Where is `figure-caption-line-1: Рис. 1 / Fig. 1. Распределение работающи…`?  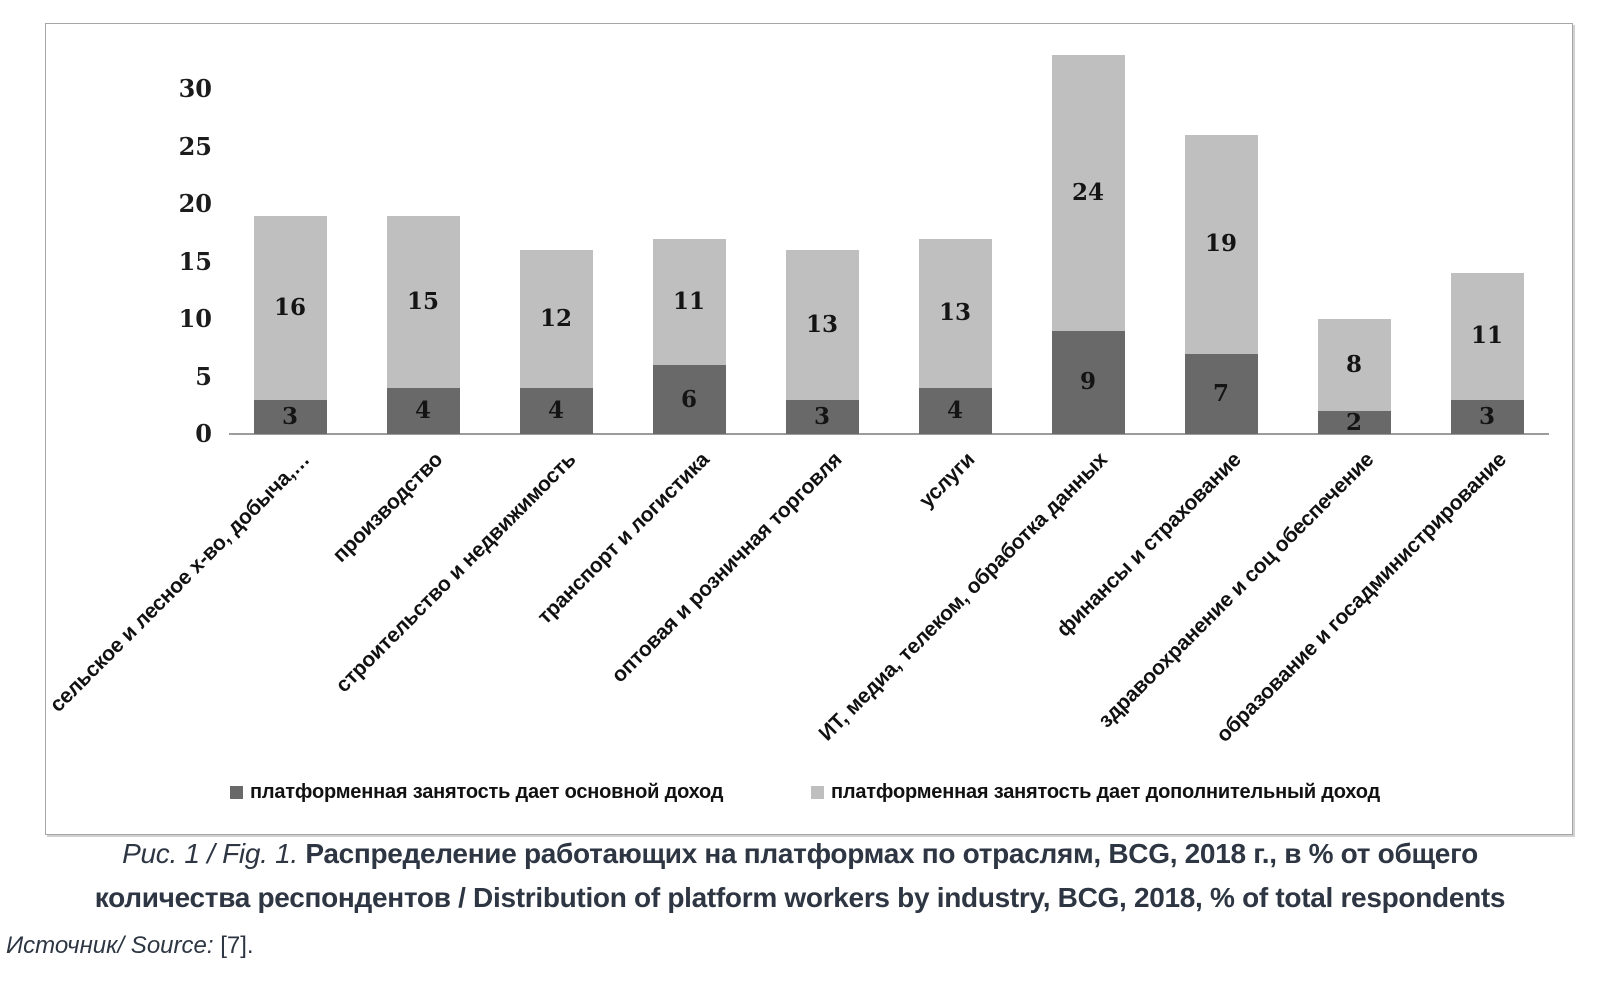 figure-caption-line-1: Рис. 1 / Fig. 1. Распределение работающи… is located at coordinates (800, 854).